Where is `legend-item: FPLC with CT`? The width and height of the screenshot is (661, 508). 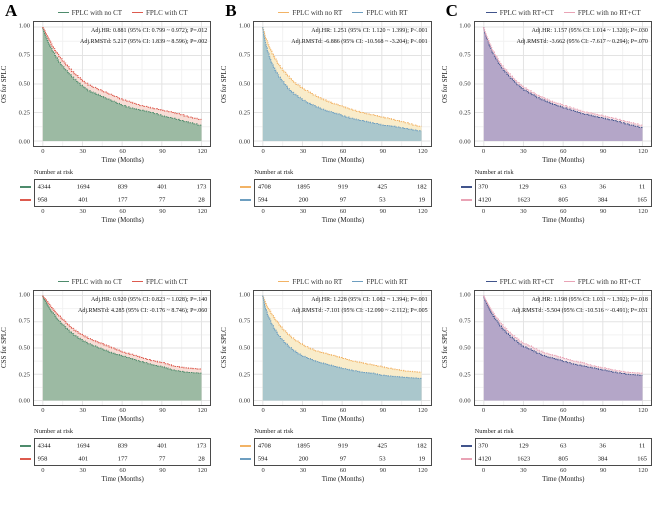 legend-item: FPLC with CT is located at coordinates (160, 282).